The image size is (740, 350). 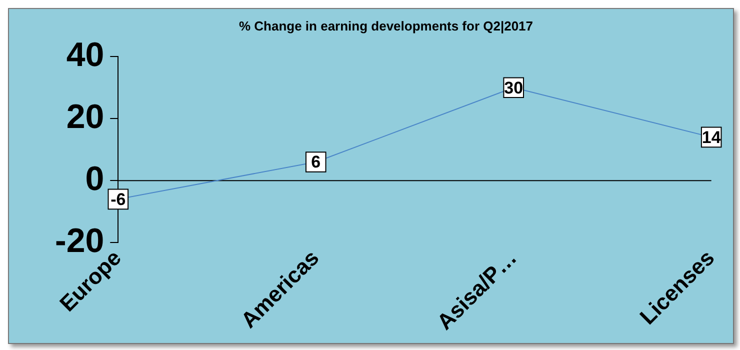 What do you see at coordinates (712, 137) in the screenshot?
I see `data-label: 14` at bounding box center [712, 137].